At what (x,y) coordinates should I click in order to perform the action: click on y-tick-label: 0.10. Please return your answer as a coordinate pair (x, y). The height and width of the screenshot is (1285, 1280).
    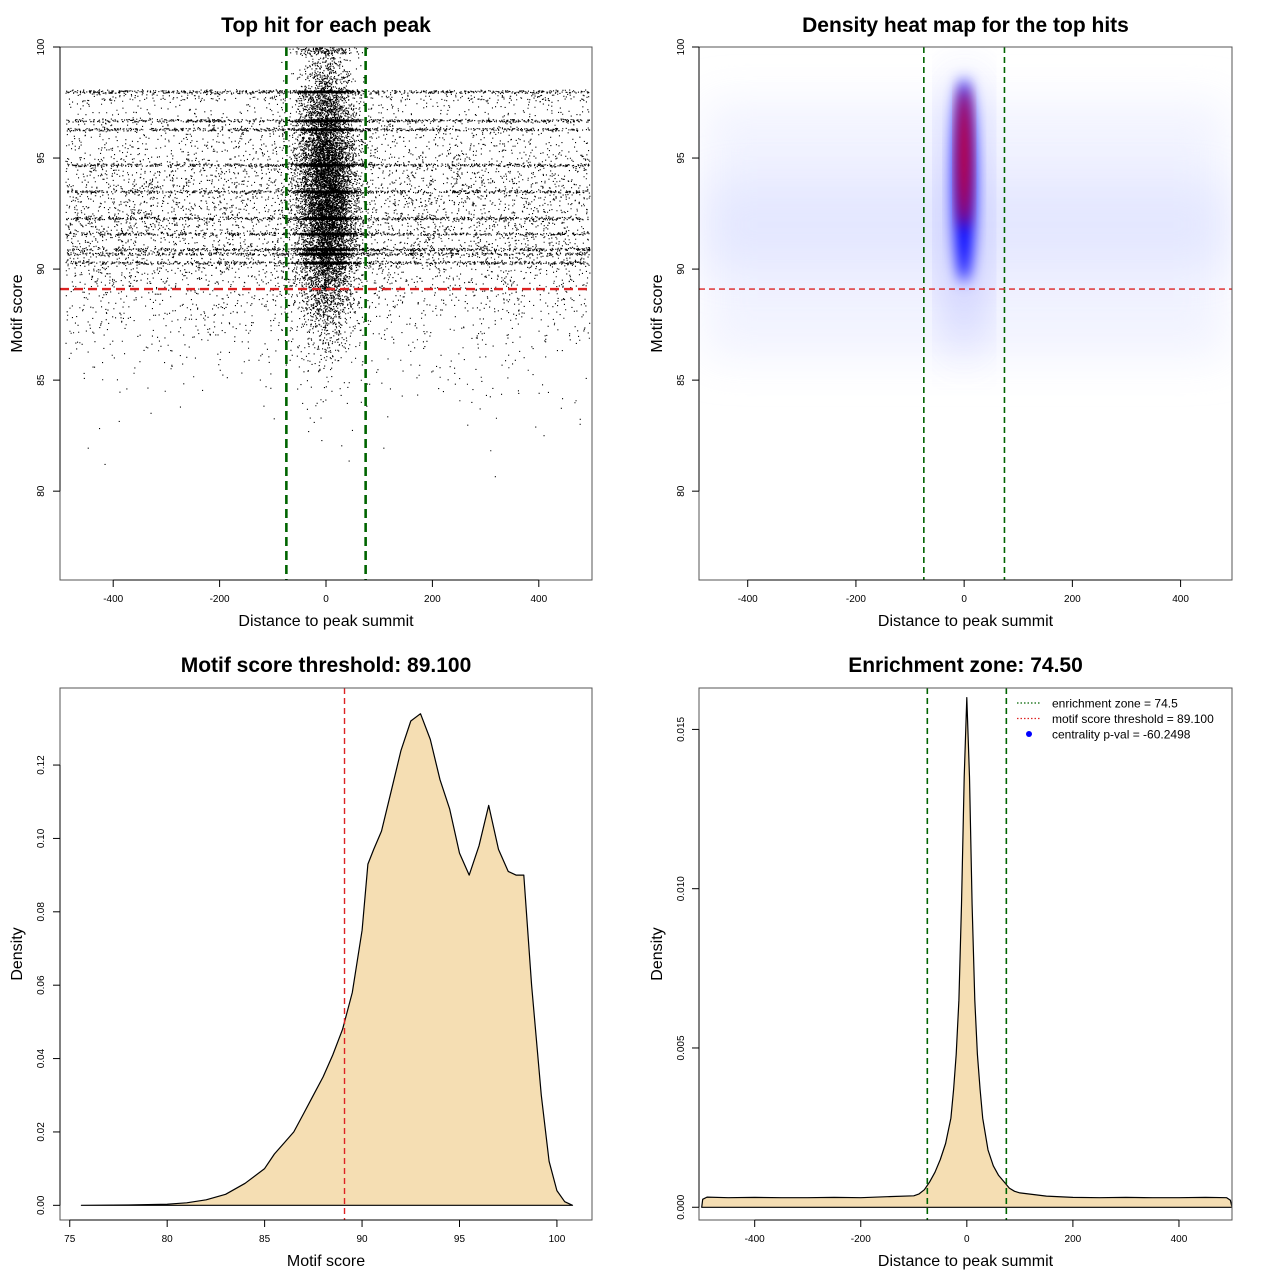
    Looking at the image, I should click on (41, 838).